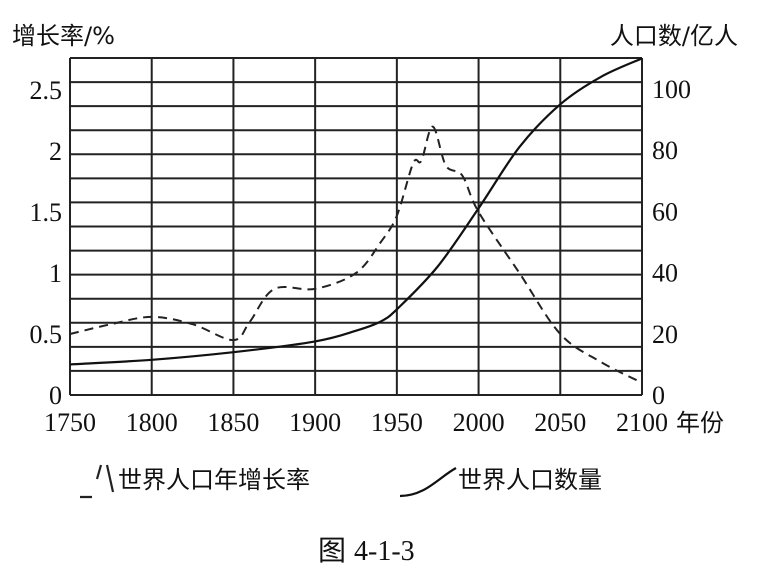 Image resolution: width=763 pixels, height=573 pixels. Describe the element at coordinates (428, 482) in the screenshot. I see `legend-solid-curve-icon` at that location.